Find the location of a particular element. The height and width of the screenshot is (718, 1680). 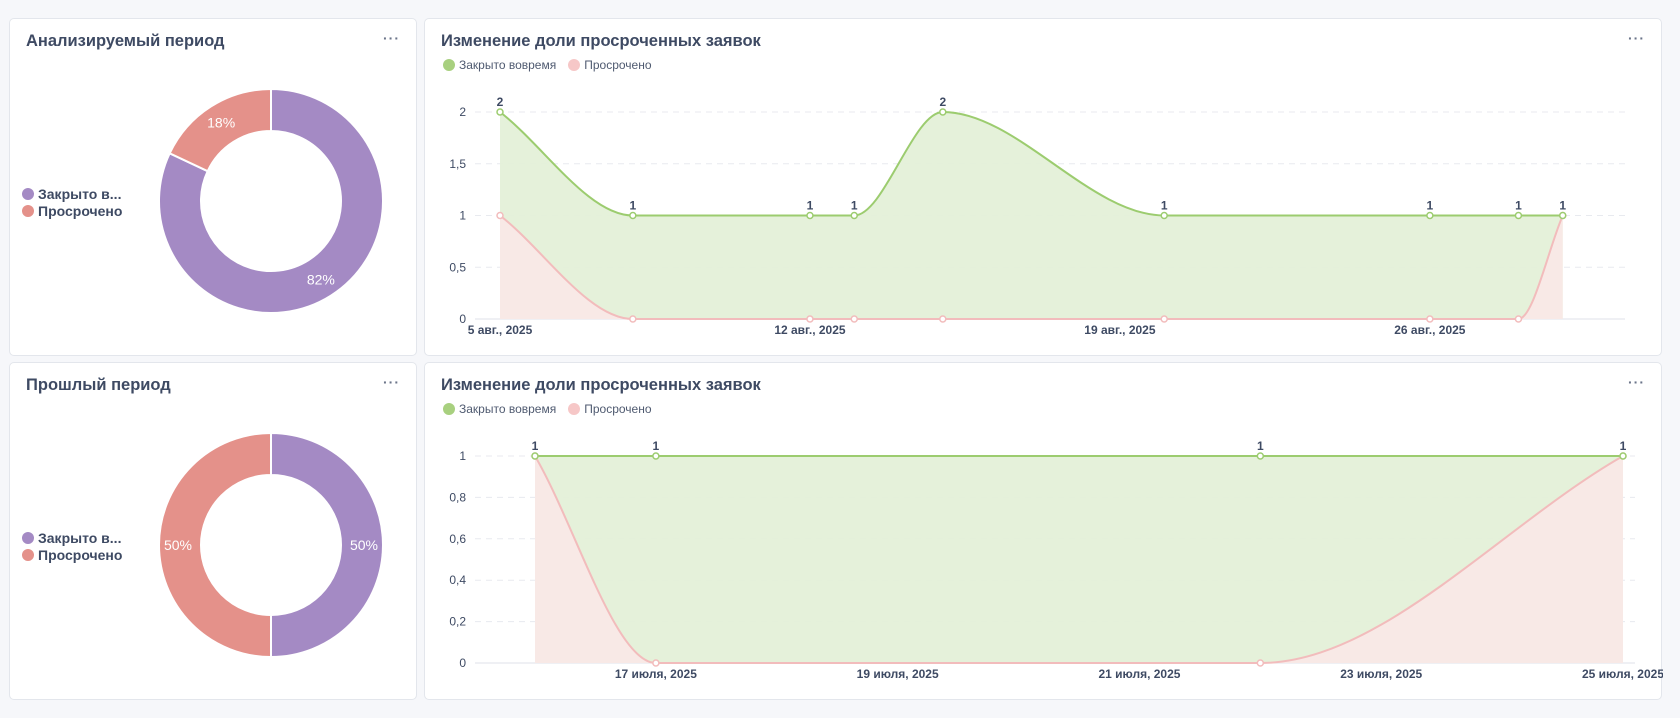

y-tick-label: 0,8 is located at coordinates (457, 497).